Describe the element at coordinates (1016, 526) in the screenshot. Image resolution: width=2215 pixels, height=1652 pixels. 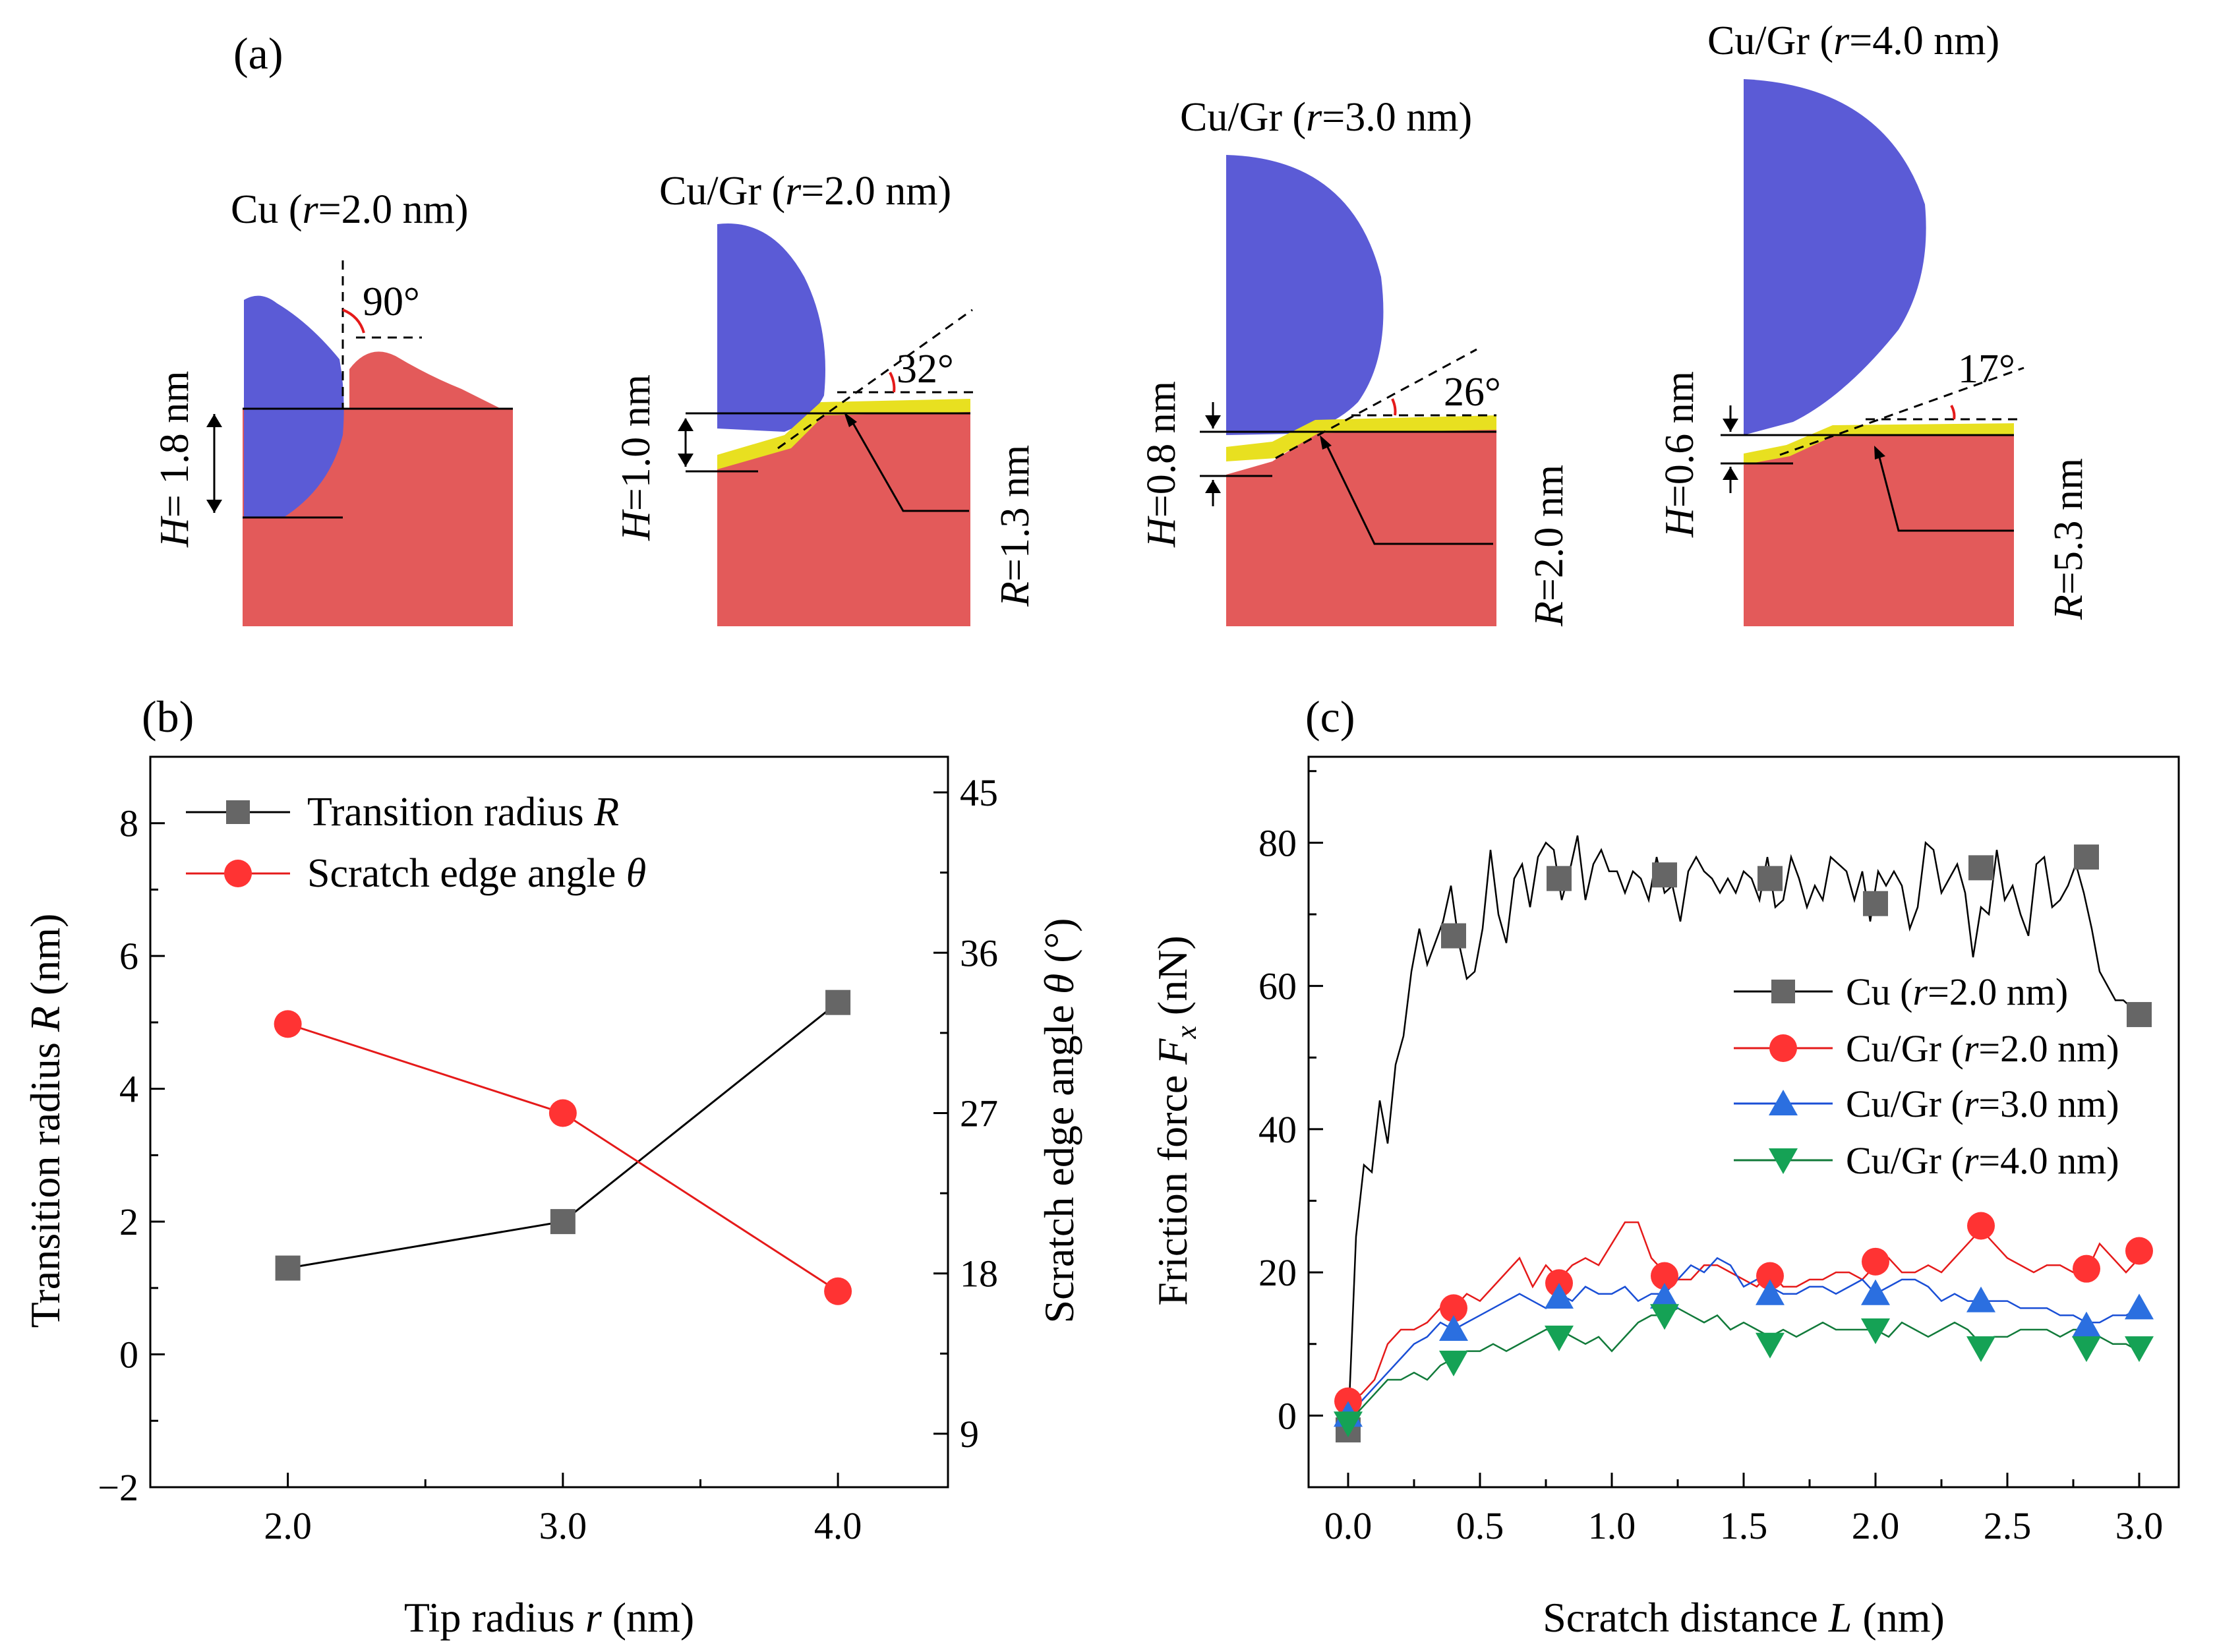
I see `r-label: R=1.3 nm` at that location.